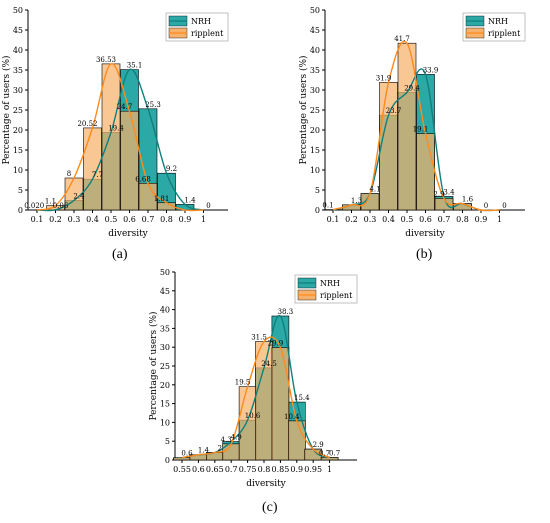  Describe the element at coordinates (125, 107) in the screenshot. I see `panel-a-label-ripplent: 24.7` at that location.